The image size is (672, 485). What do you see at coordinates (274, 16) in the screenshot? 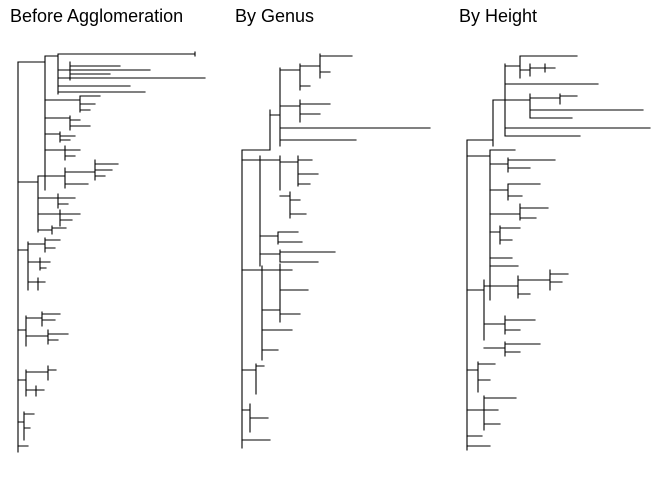
I see `panel-title-genus: By Genus` at bounding box center [274, 16].